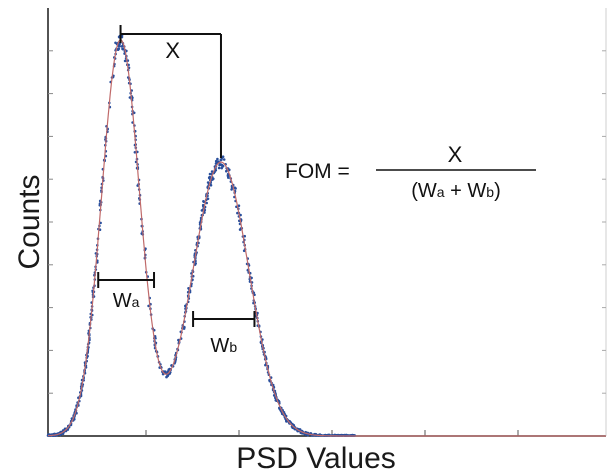 This screenshot has height=474, width=610. What do you see at coordinates (604, 222) in the screenshot?
I see `right-axis-ticks` at bounding box center [604, 222].